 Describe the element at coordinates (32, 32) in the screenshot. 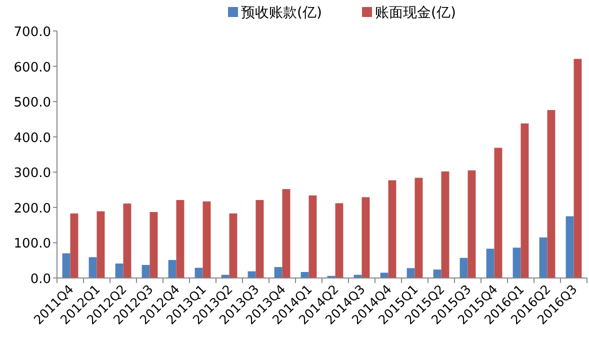

I see `y-tick-label: 700.0` at that location.